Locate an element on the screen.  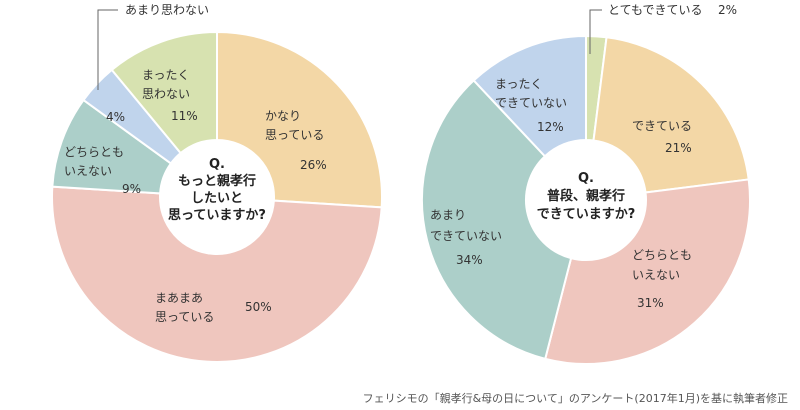
slice-value-label: 2% is located at coordinates (727, 10).